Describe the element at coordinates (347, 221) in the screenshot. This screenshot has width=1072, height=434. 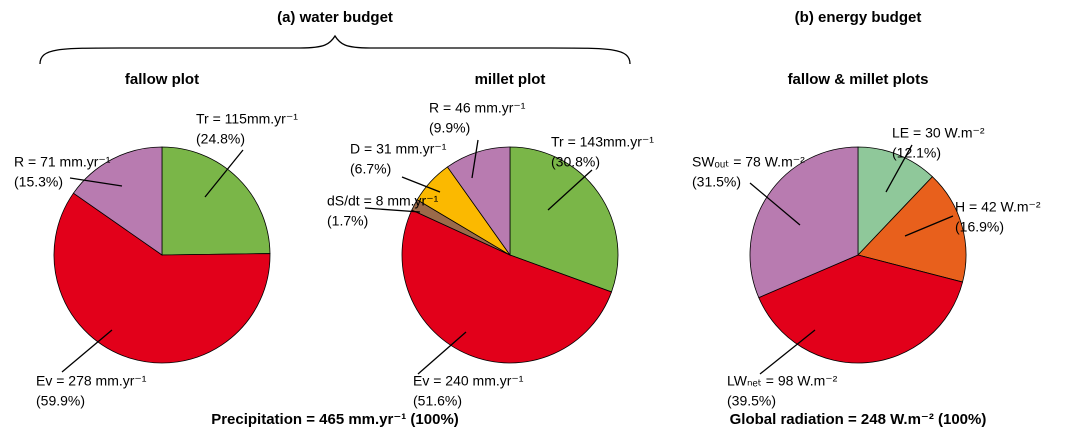
I see `slice-percent: (1.7%)` at that location.